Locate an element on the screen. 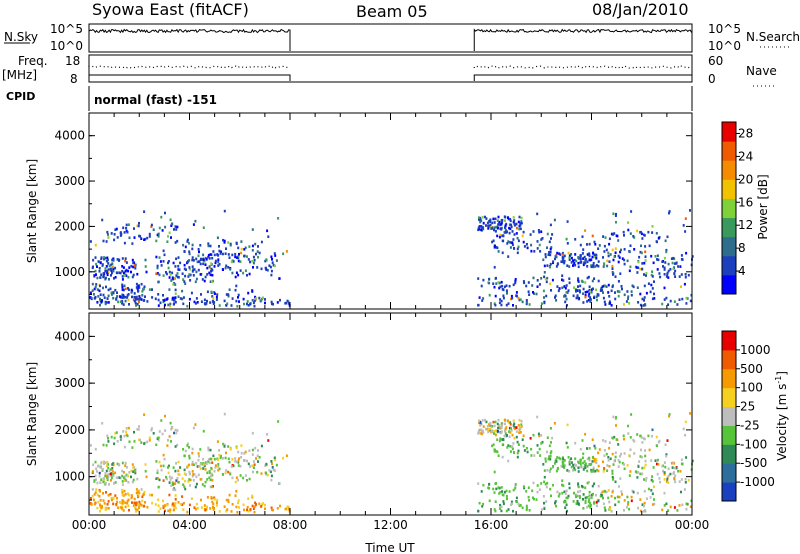 The height and width of the screenshot is (554, 800). power-ytick-label: 3000 is located at coordinates (69, 181).